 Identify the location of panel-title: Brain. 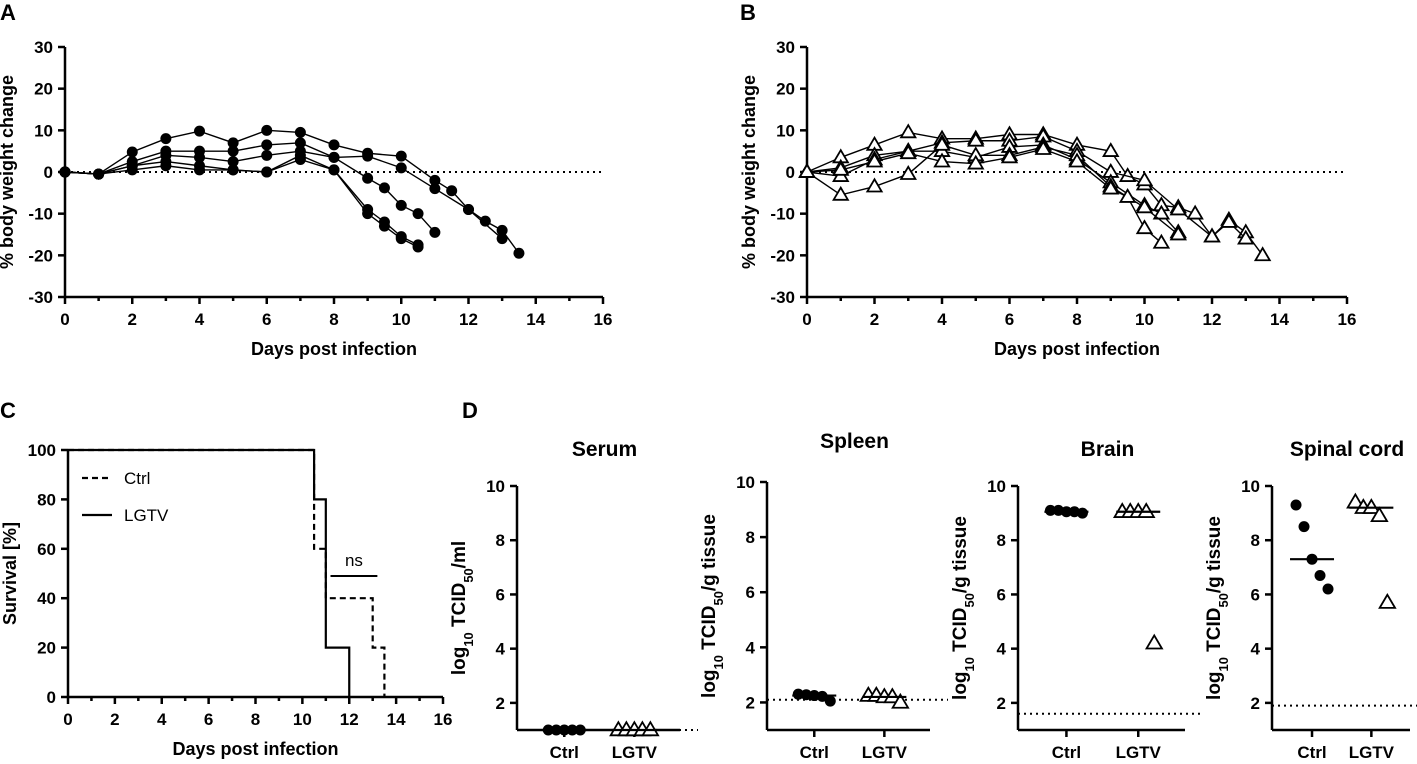
(1108, 449).